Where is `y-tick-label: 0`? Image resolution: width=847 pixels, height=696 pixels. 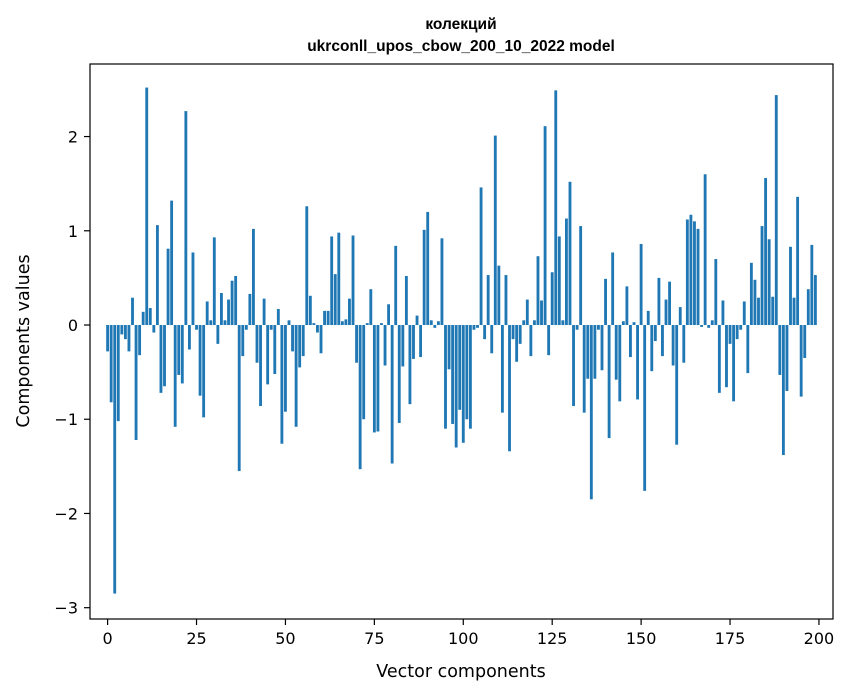
y-tick-label: 0 is located at coordinates (73, 325).